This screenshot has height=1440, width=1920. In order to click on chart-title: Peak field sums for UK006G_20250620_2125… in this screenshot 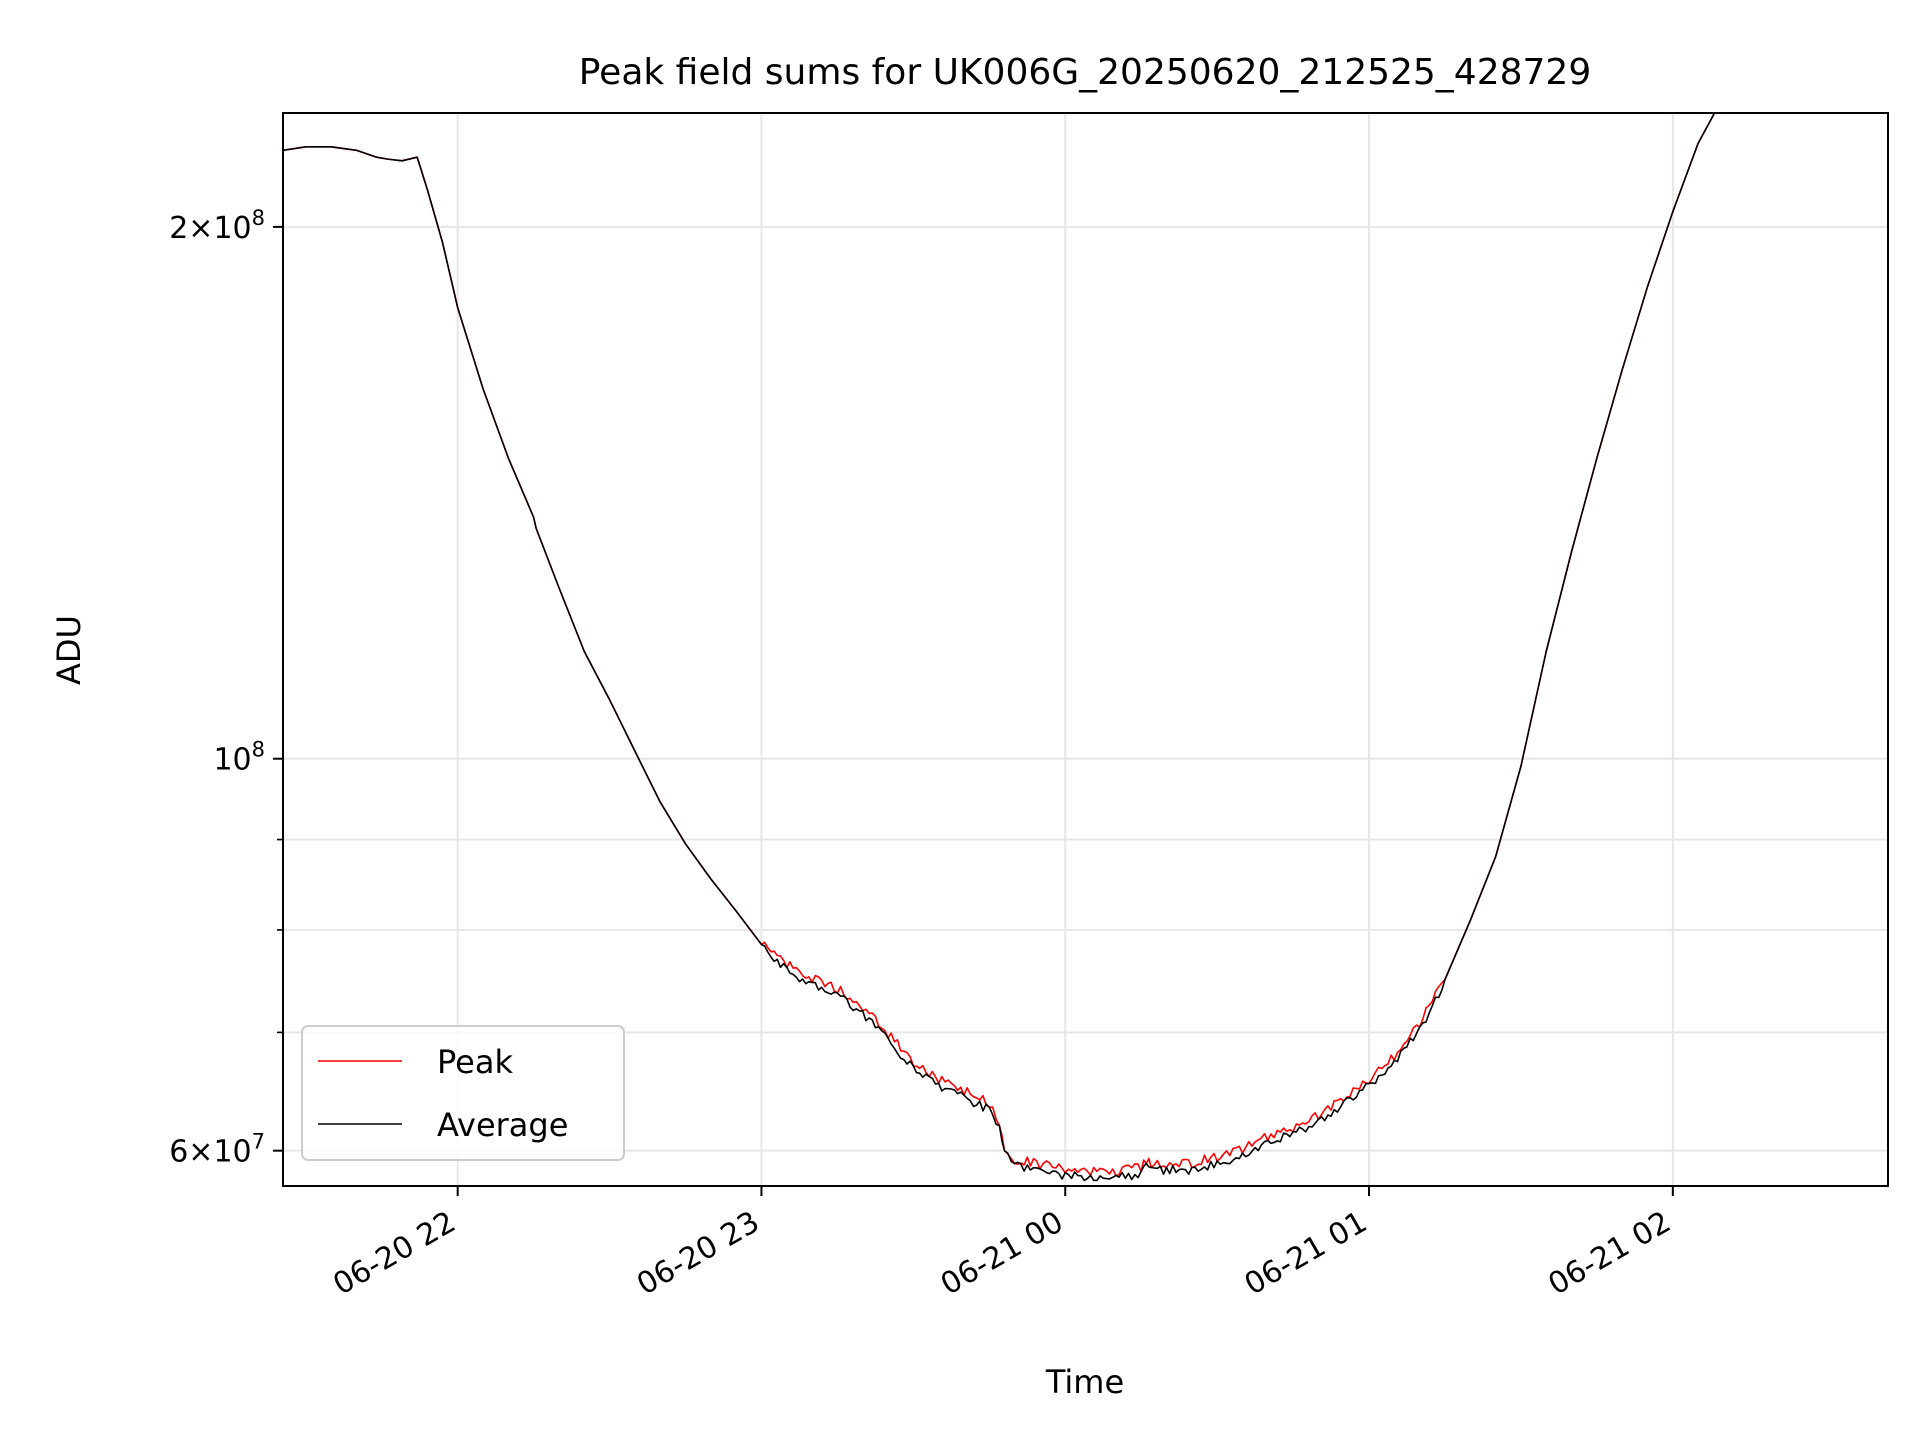, I will do `click(1085, 72)`.